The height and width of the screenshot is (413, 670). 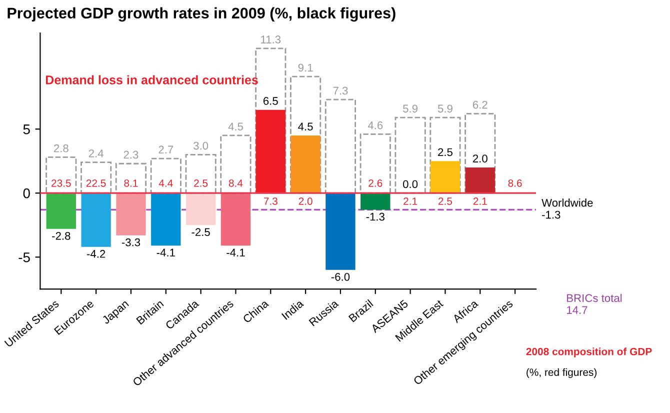 What do you see at coordinates (96, 154) in the screenshot?
I see `data-label: 2.4` at bounding box center [96, 154].